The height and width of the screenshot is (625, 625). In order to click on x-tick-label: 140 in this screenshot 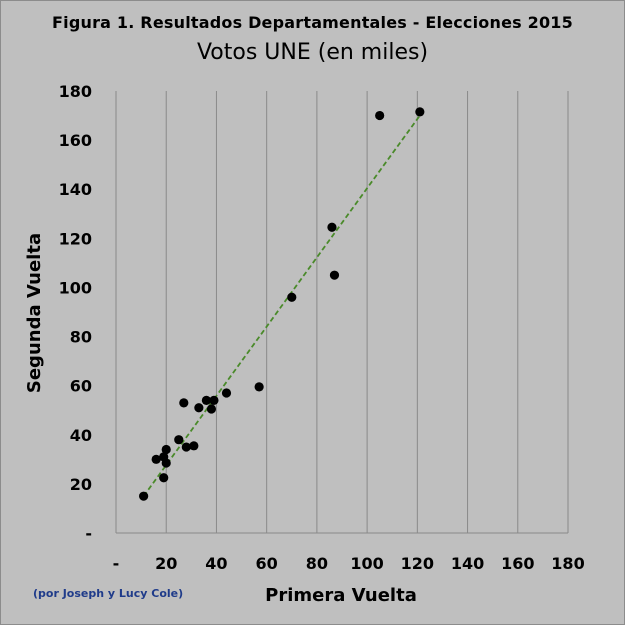, I will do `click(467, 563)`.